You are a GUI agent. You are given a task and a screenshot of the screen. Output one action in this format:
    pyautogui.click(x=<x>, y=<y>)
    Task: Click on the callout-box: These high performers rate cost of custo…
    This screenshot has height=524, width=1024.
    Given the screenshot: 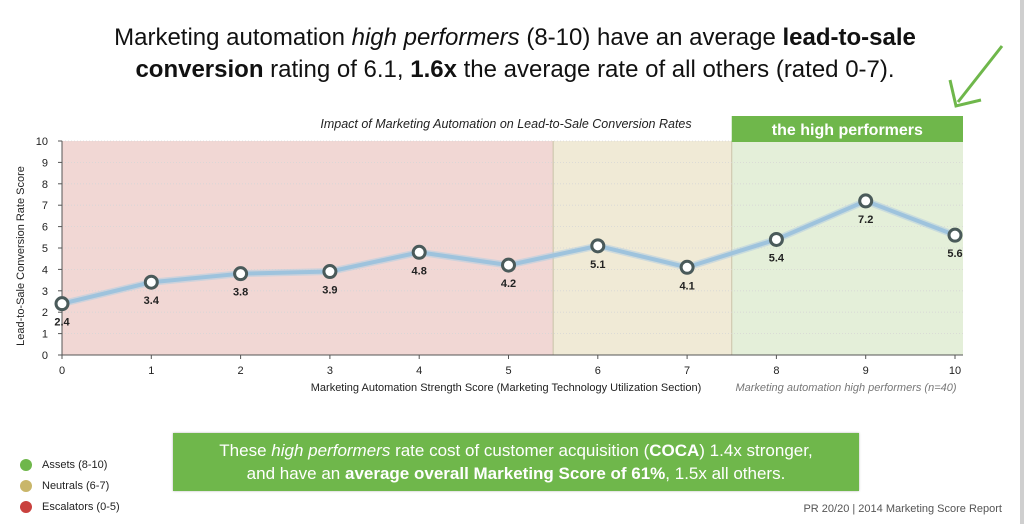 What is the action you would take?
    pyautogui.click(x=516, y=462)
    